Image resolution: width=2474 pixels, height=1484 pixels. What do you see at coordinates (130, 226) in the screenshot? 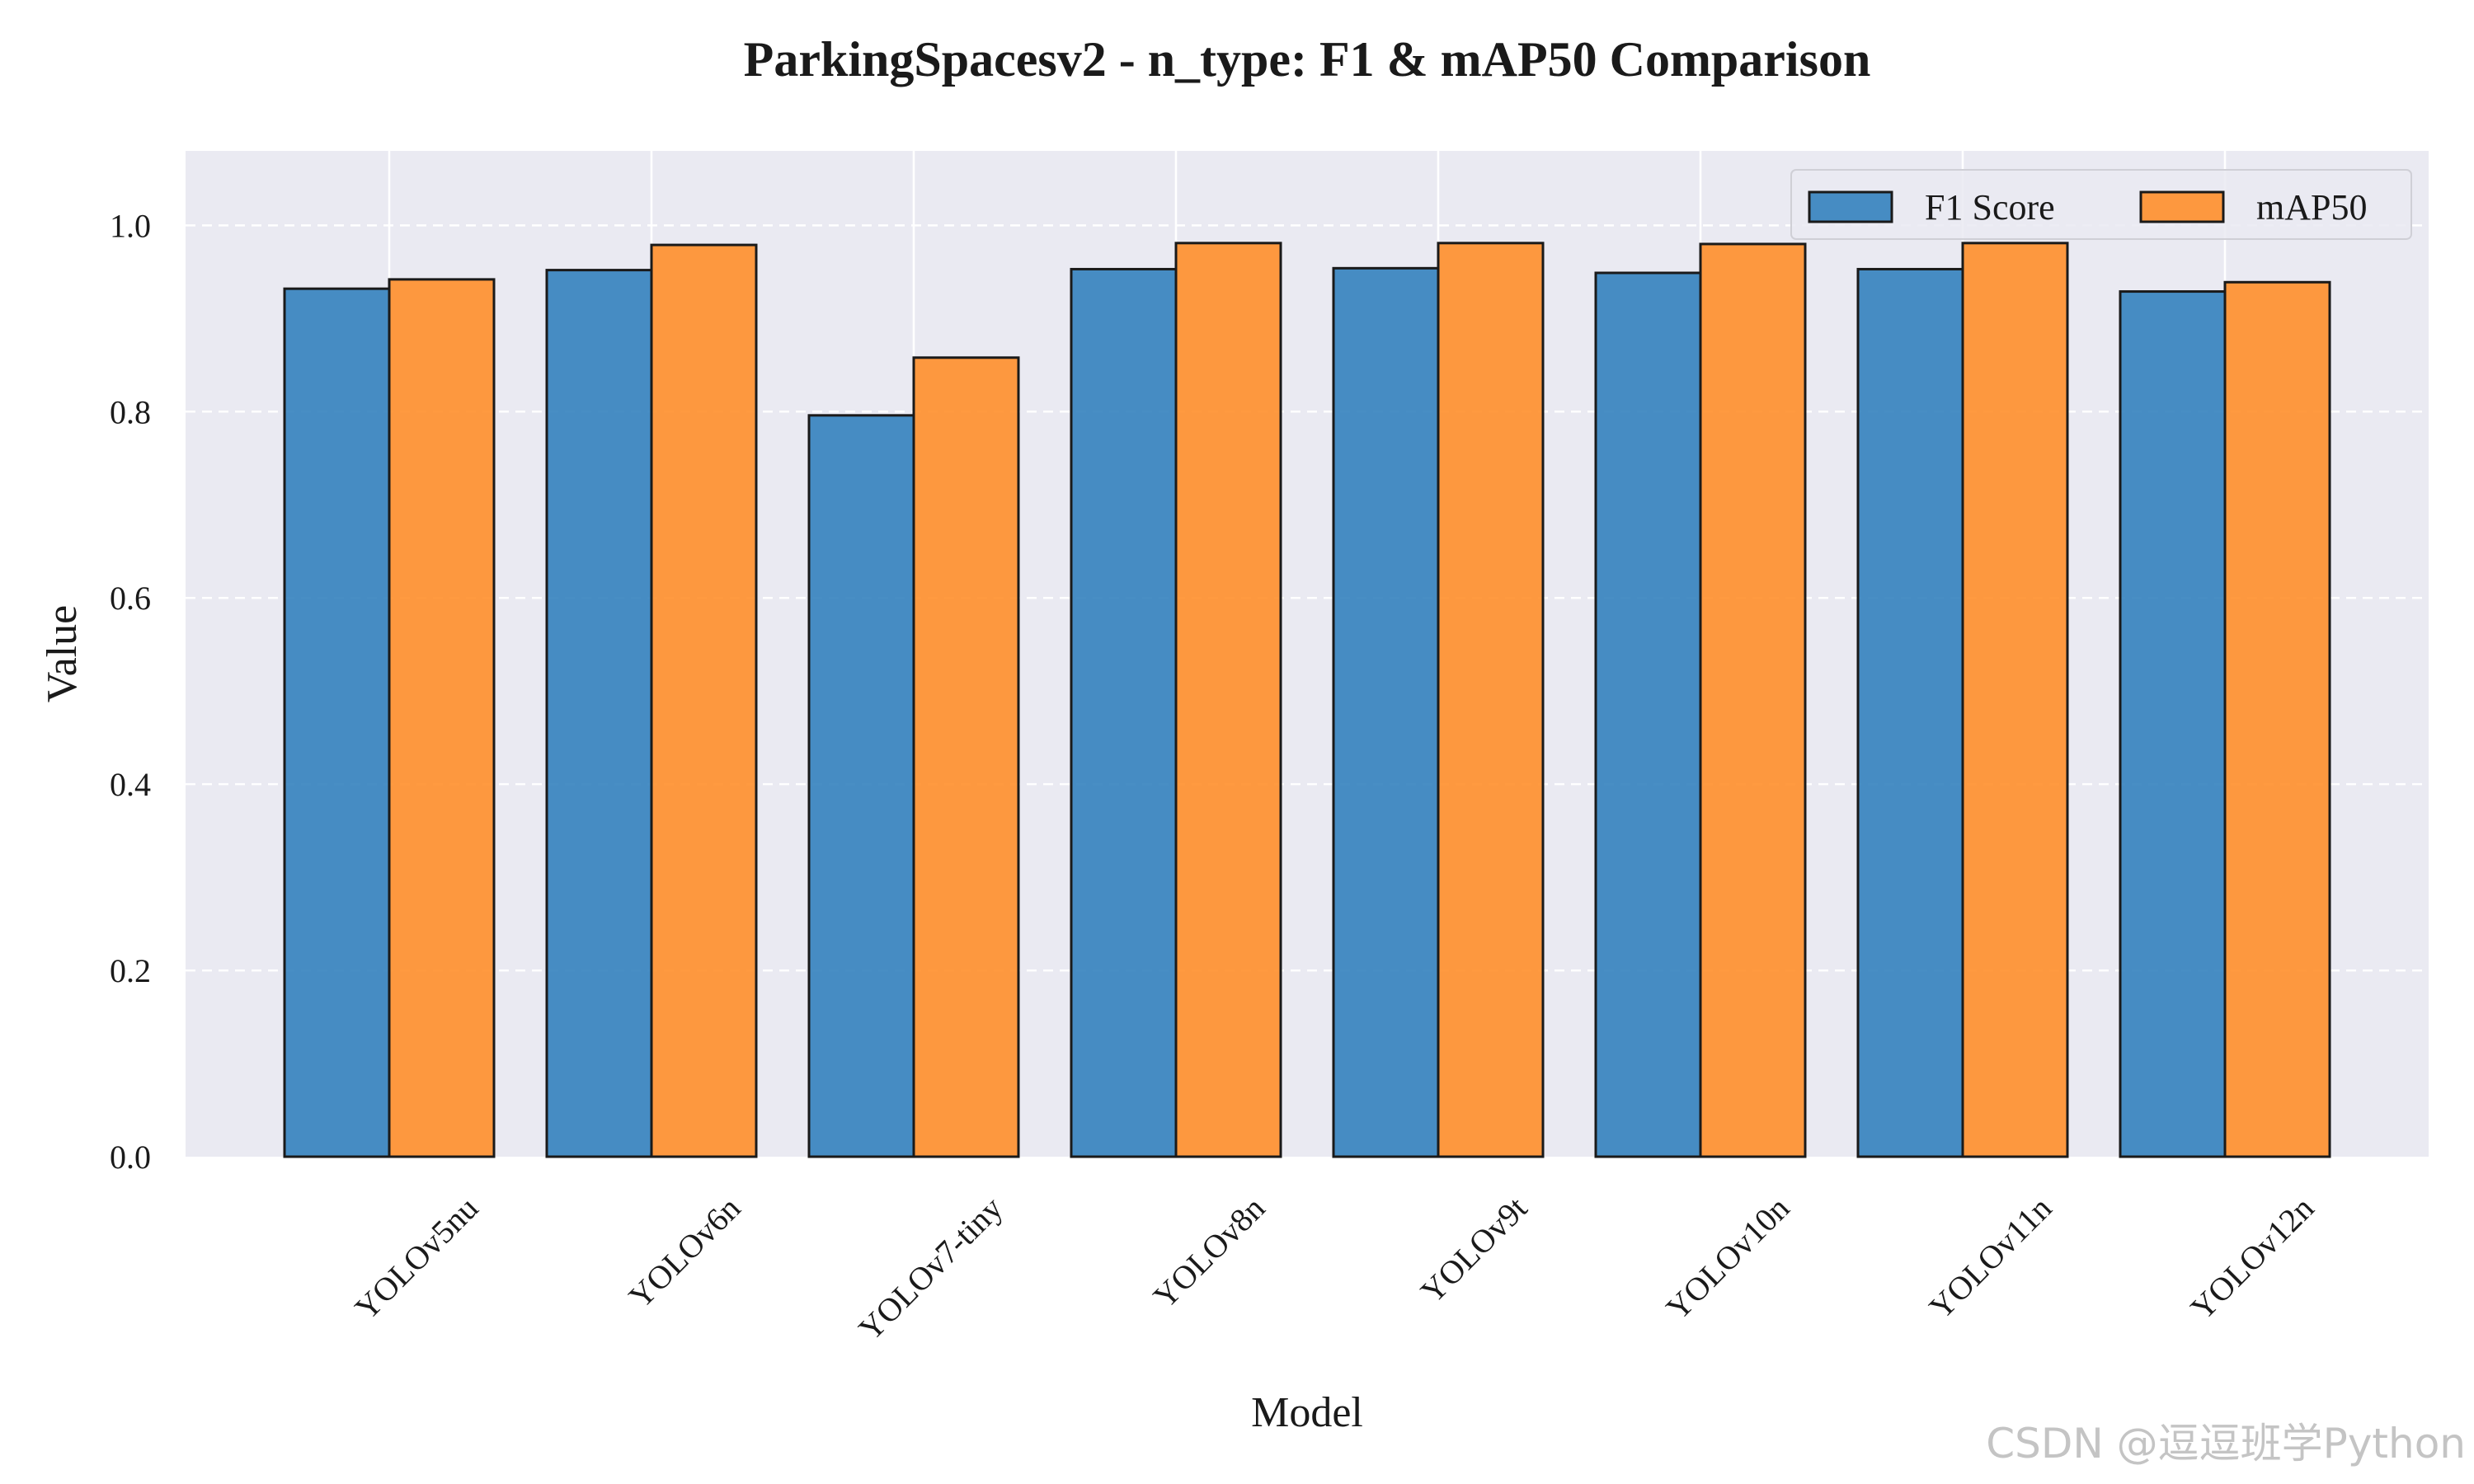
I see `y-tick-label: 1.0` at bounding box center [130, 226].